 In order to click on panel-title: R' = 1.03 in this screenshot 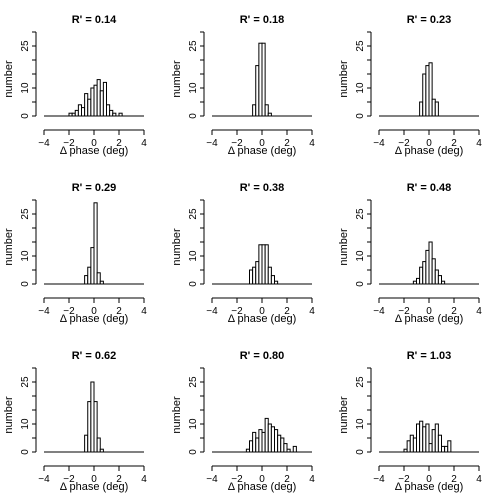, I will do `click(429, 356)`.